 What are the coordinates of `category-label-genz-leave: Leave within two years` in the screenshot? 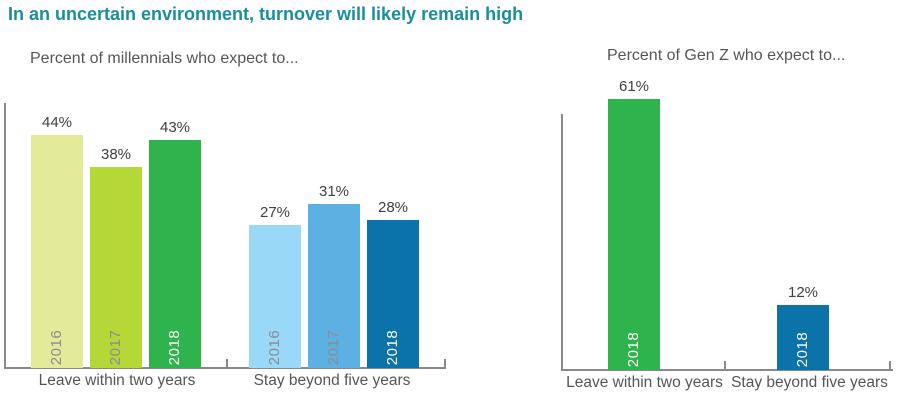 It's located at (644, 382).